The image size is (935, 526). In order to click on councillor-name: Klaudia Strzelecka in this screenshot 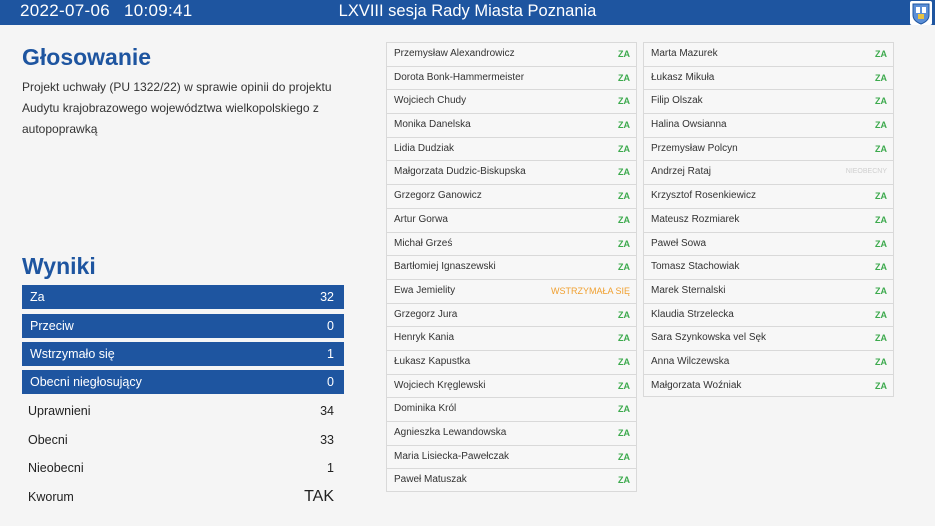, I will do `click(692, 314)`.